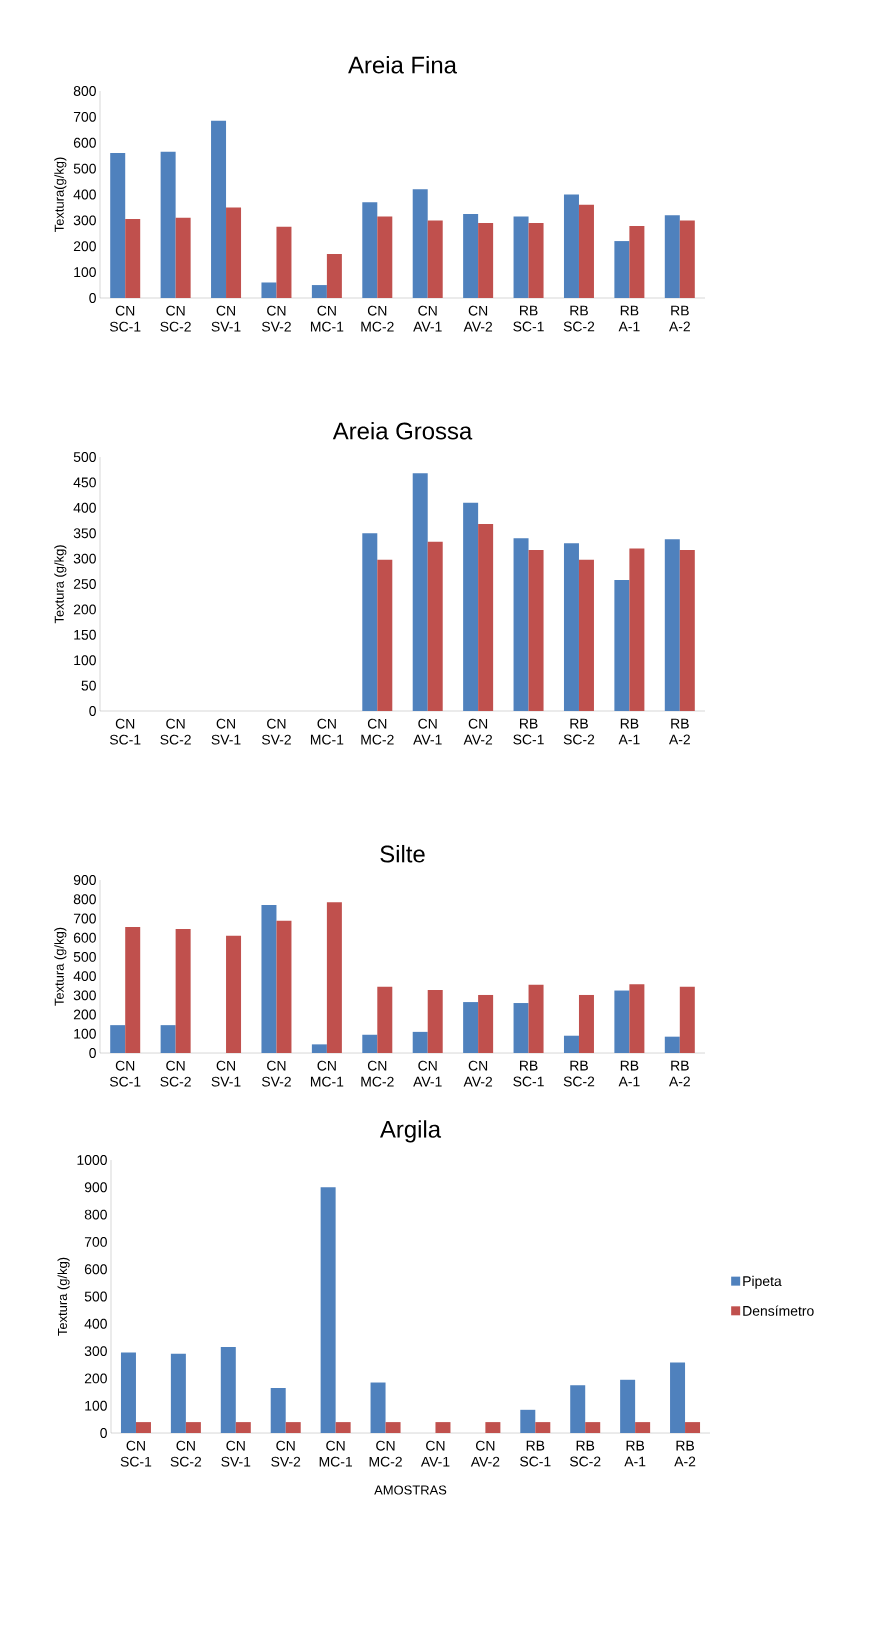  Describe the element at coordinates (84, 482) in the screenshot. I see `y-tick-label: 450` at that location.